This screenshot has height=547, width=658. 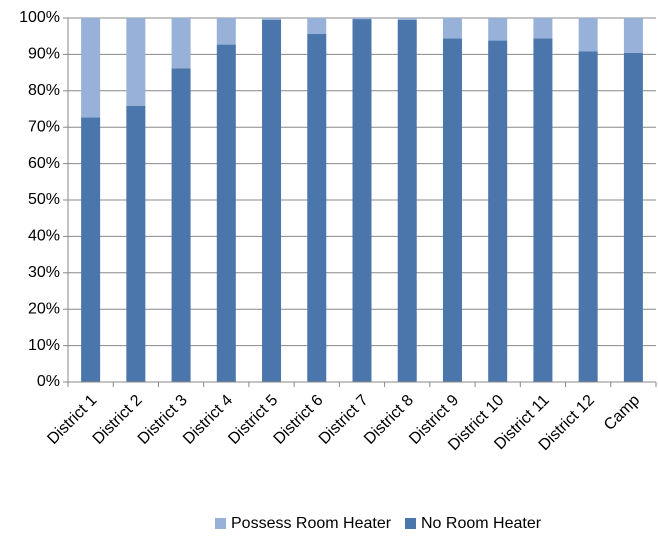 What do you see at coordinates (44, 272) in the screenshot?
I see `y-tick-label: 30%` at bounding box center [44, 272].